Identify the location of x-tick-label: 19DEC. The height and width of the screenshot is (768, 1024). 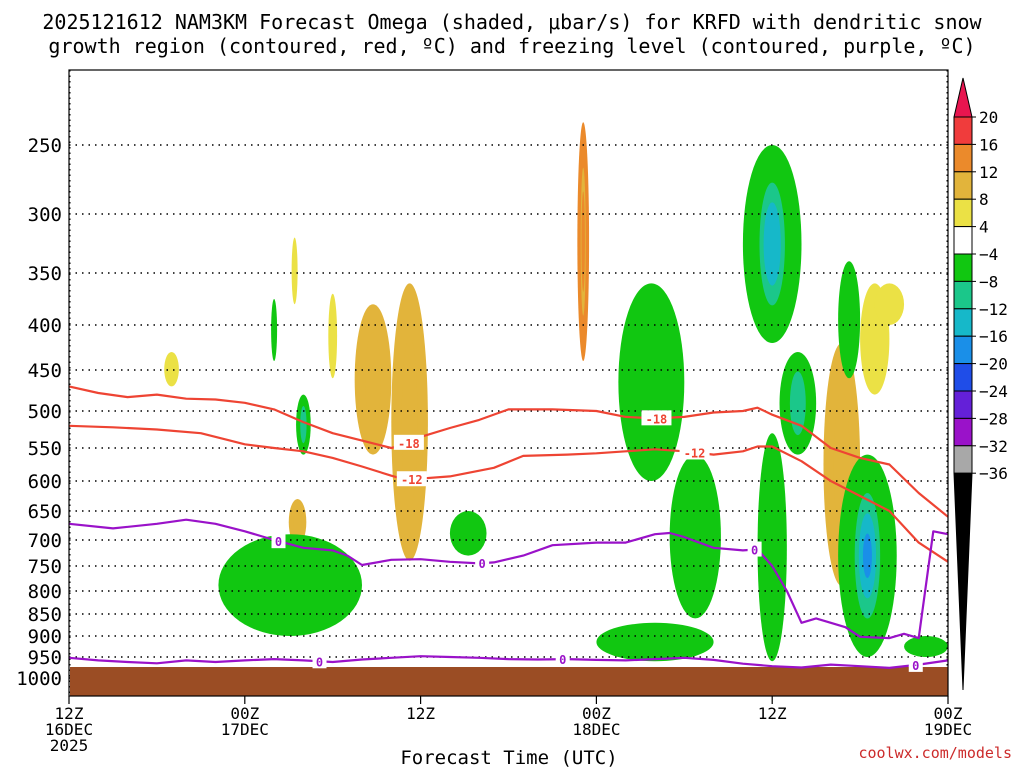
(948, 729).